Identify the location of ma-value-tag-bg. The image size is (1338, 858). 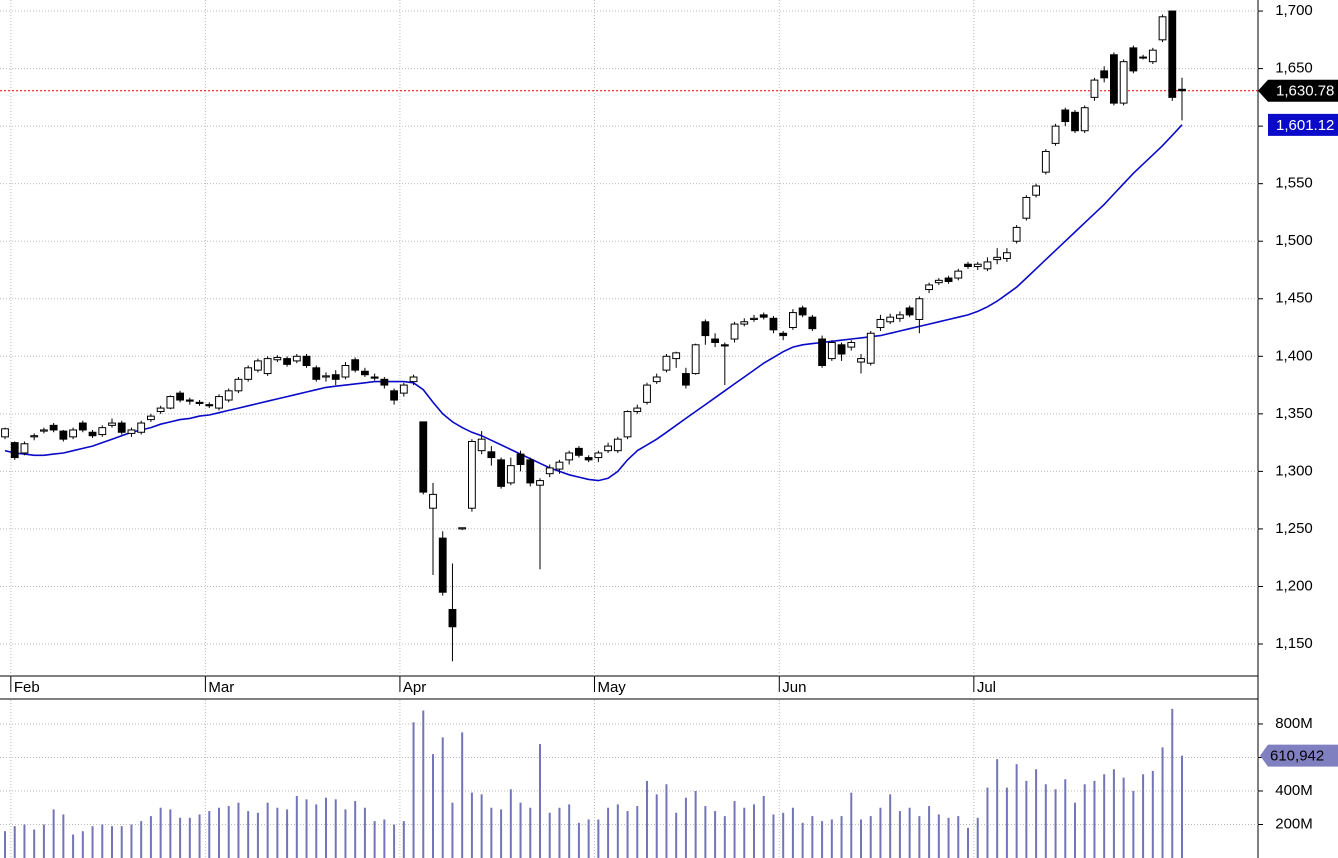
(1303, 124).